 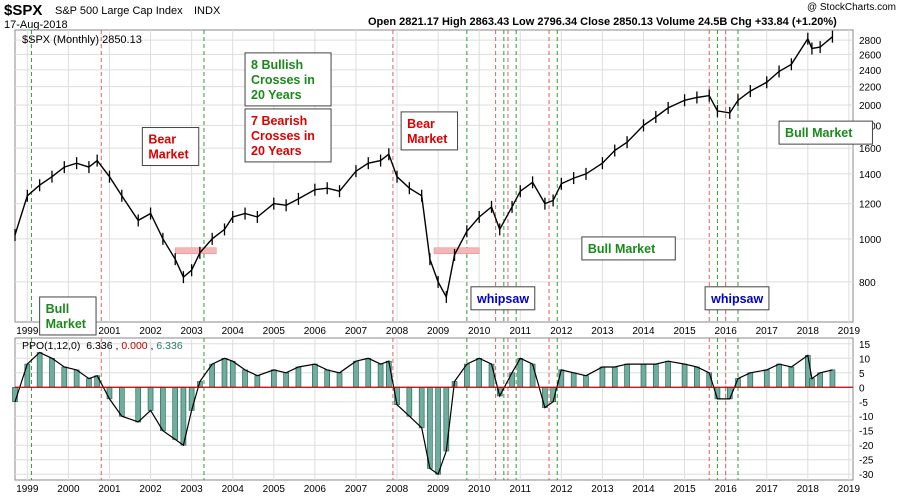 What do you see at coordinates (119, 11) in the screenshot?
I see `instrument-name: S&P 500 Large Cap Index` at bounding box center [119, 11].